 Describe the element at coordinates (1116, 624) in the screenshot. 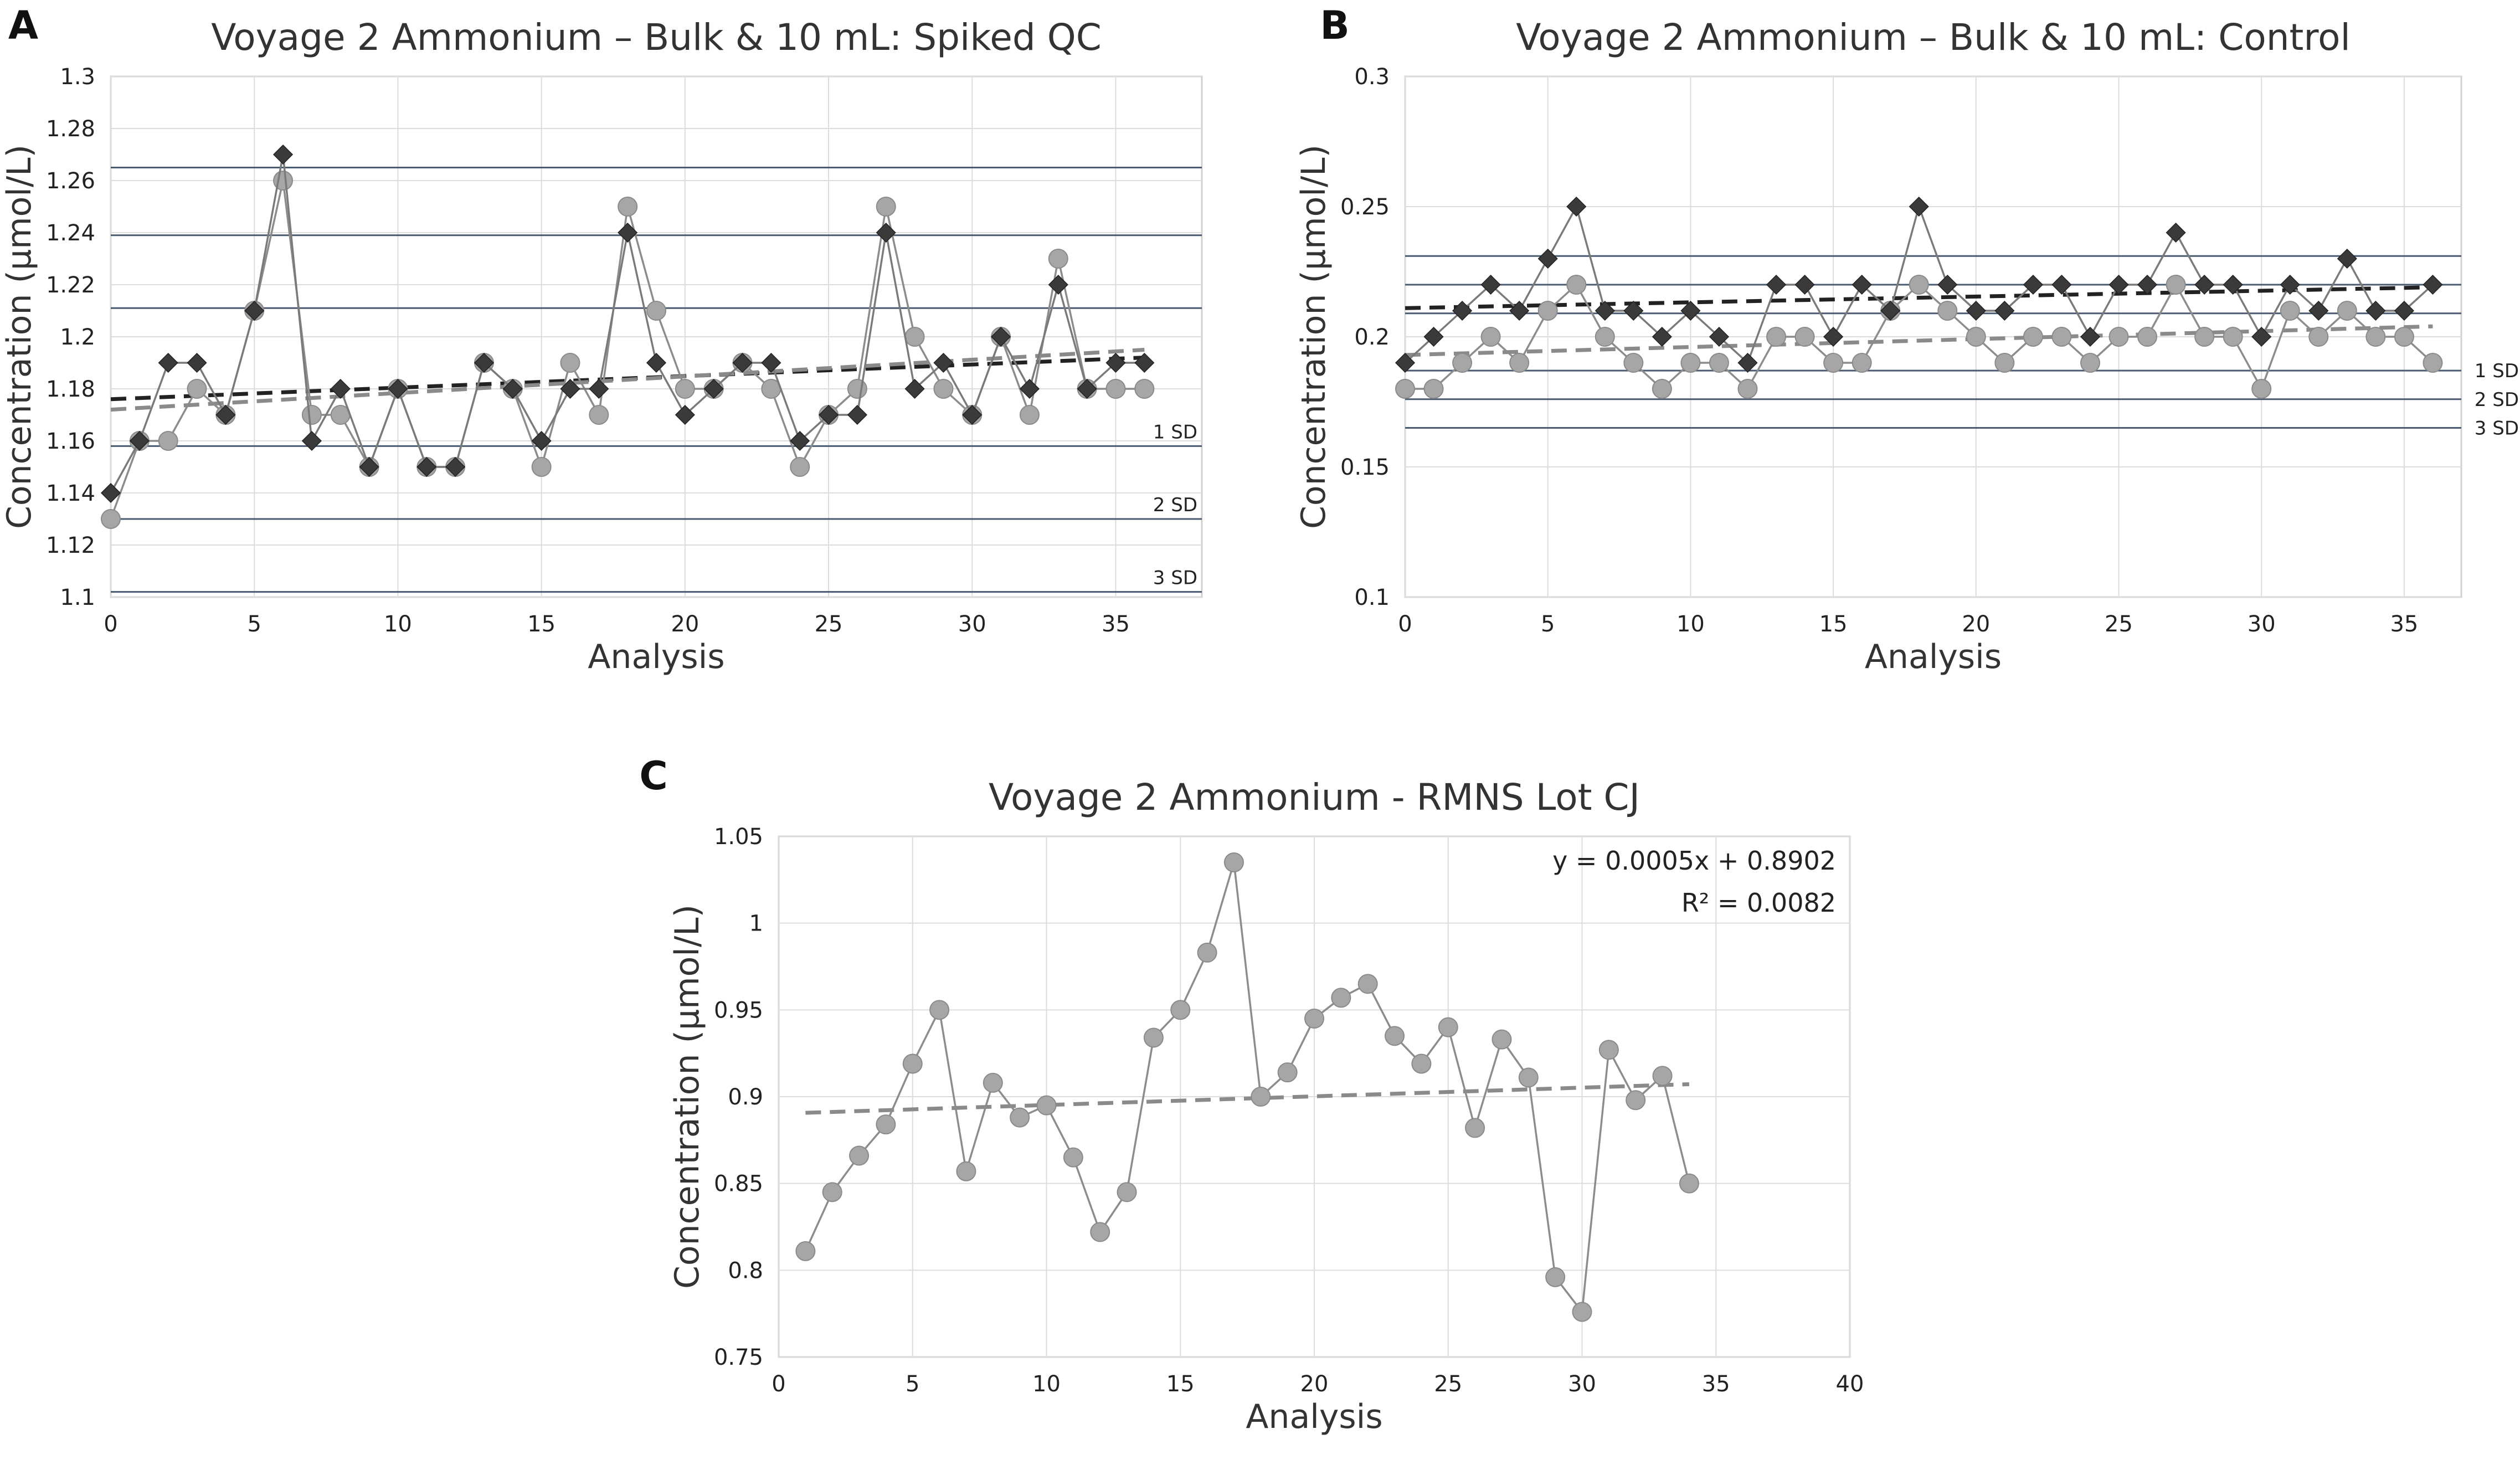

I see `x-tick-label: 35` at that location.